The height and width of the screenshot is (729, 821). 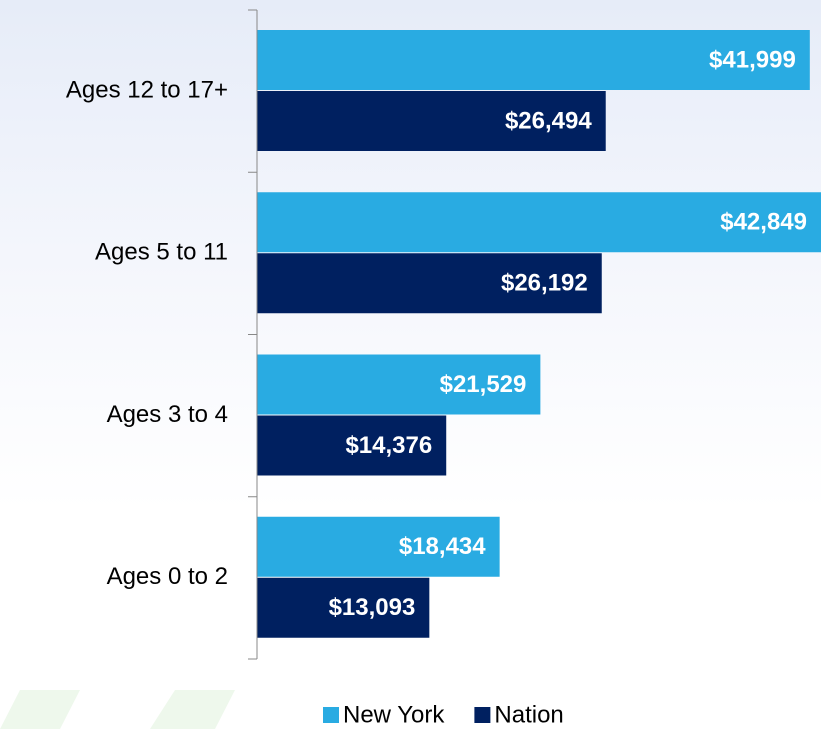 What do you see at coordinates (167, 414) in the screenshot?
I see `category-label: Ages 3 to 4` at bounding box center [167, 414].